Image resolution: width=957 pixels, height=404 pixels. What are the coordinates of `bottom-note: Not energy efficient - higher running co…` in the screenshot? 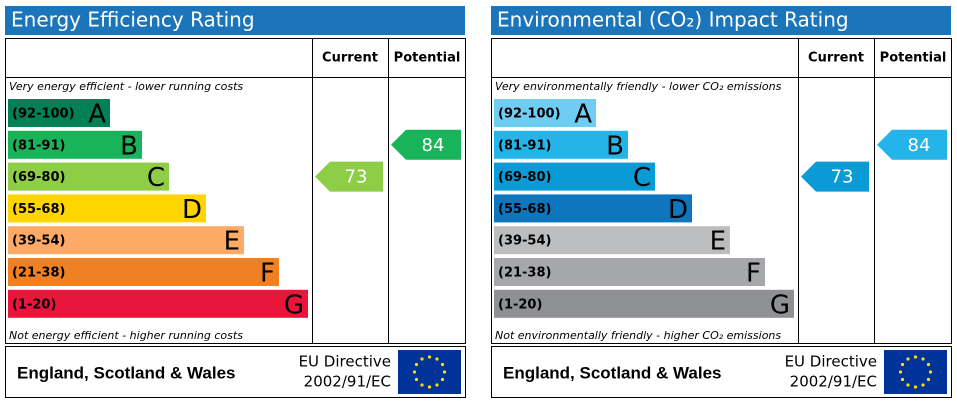 It's located at (126, 335).